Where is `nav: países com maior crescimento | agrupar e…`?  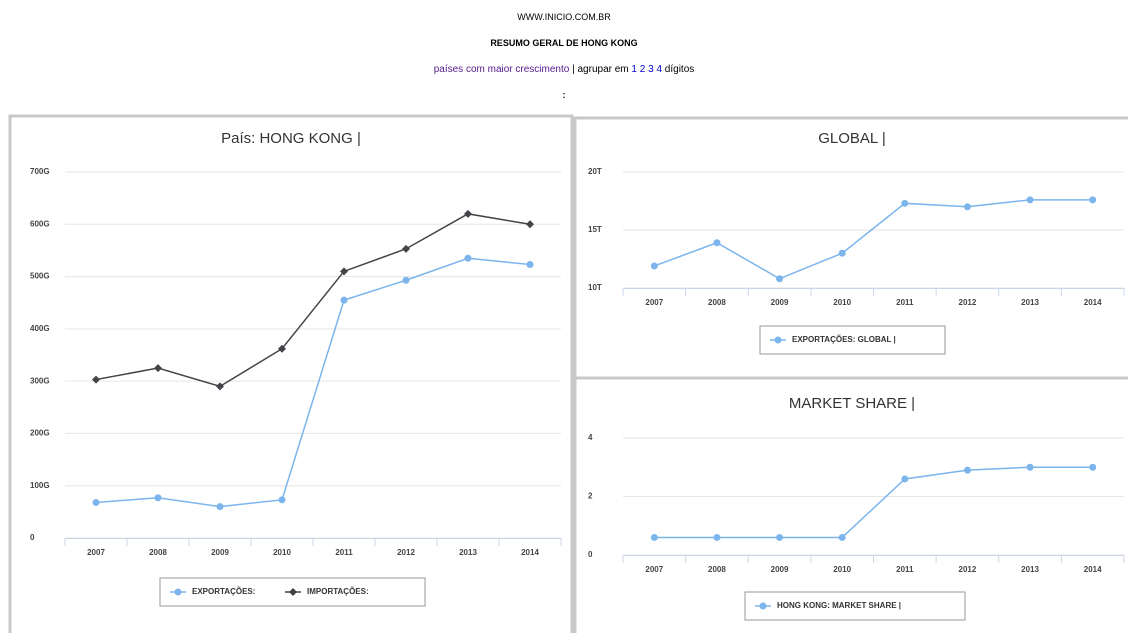 nav: países com maior crescimento | agrupar e… is located at coordinates (564, 69).